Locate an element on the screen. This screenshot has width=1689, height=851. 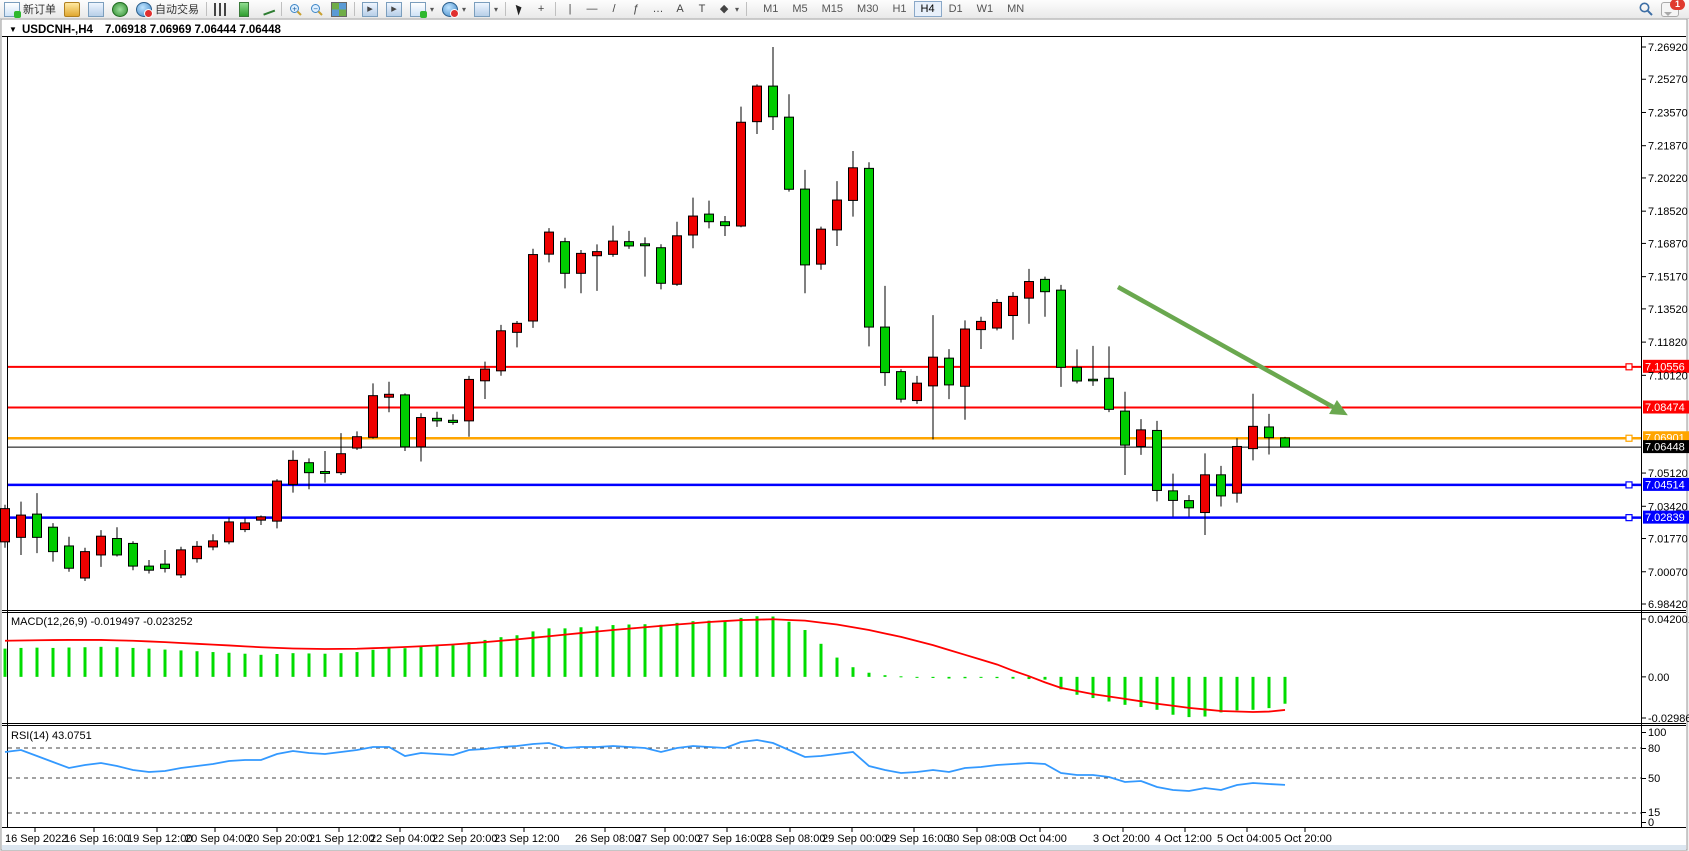
svg-text: 28 Sep 08:00 is located at coordinates (792, 839).